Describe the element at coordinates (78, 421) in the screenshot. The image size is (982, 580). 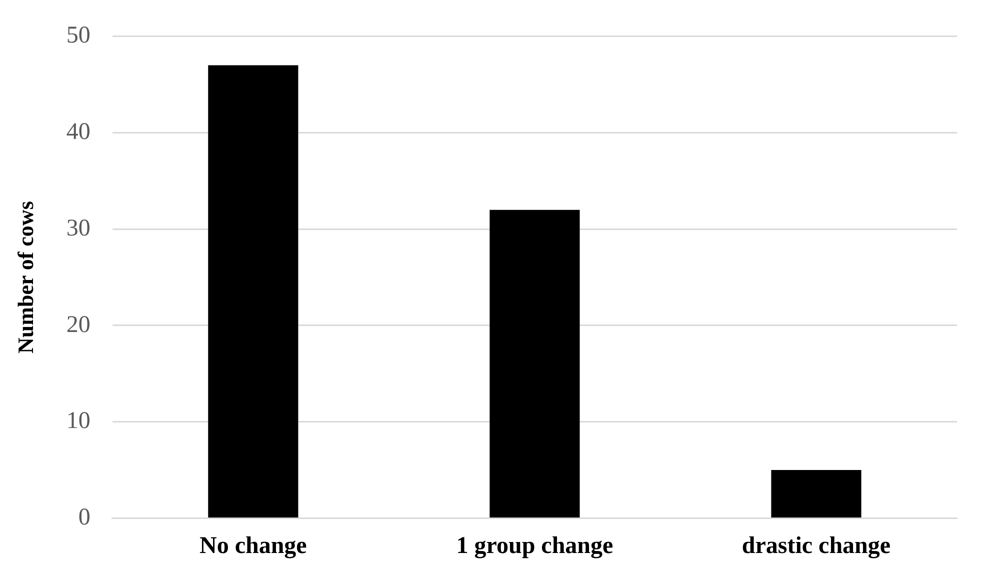
I see `y-tick-label: 10` at that location.